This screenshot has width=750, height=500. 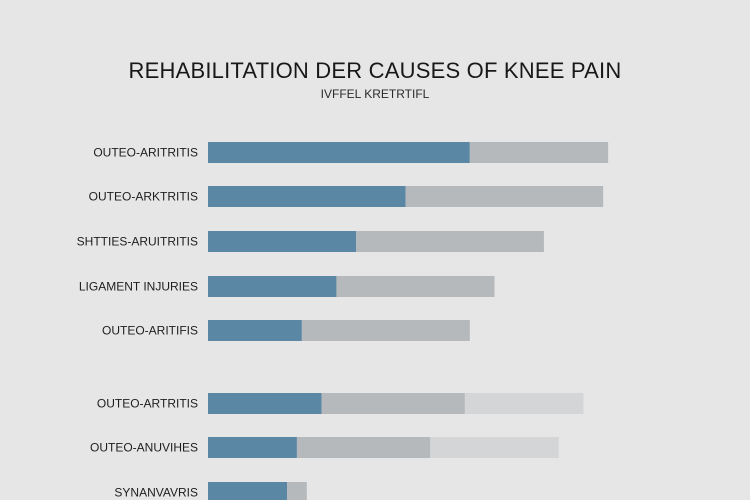 What do you see at coordinates (375, 70) in the screenshot?
I see `chart-title: REHABILITATION DER CAUSES OF KNEE PAIN` at bounding box center [375, 70].